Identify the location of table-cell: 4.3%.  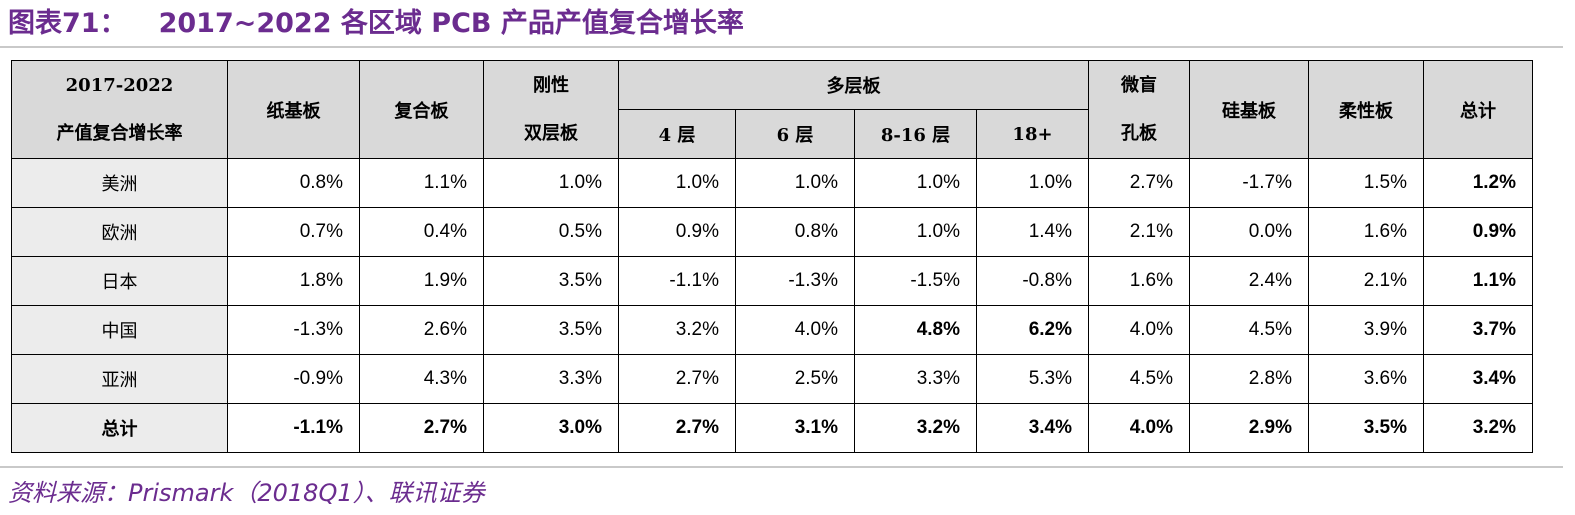
(421, 379).